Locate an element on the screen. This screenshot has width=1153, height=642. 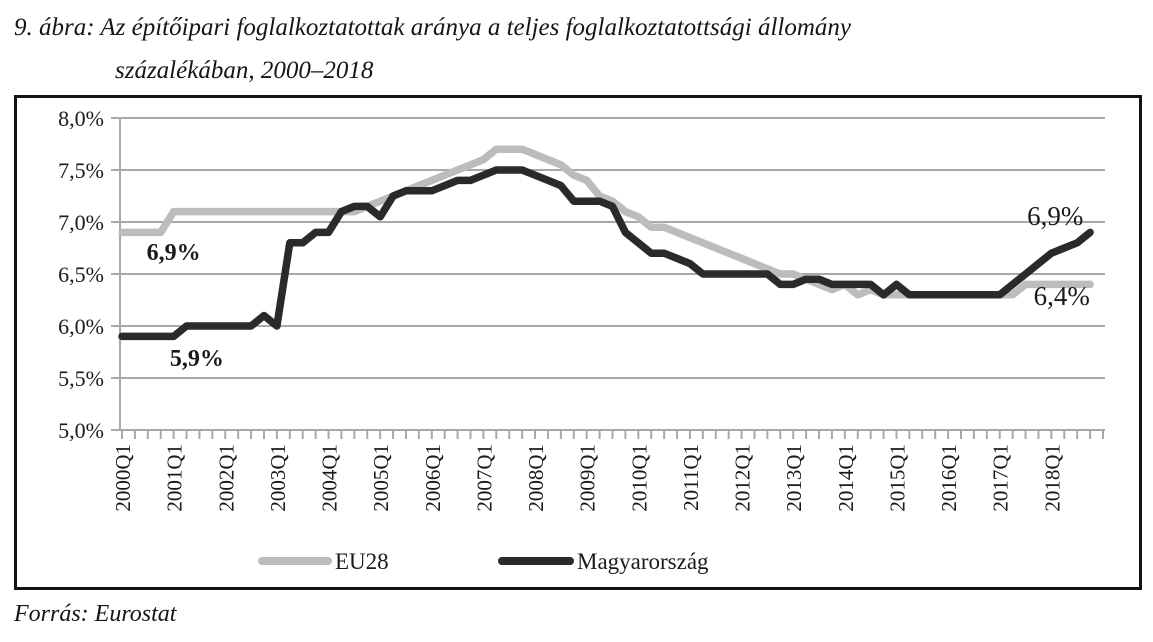
x-tick-label: 2006Q1 is located at coordinates (433, 478).